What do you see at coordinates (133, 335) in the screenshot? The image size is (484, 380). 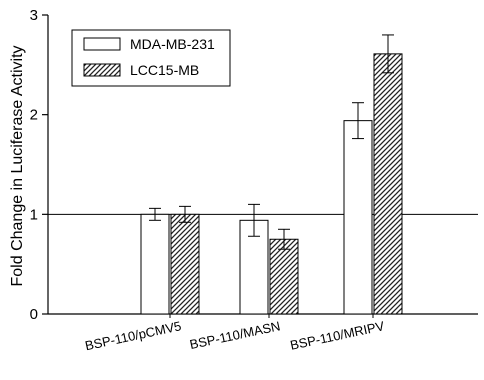 I see `x-tick-label: BSP-110/pCMV5` at bounding box center [133, 335].